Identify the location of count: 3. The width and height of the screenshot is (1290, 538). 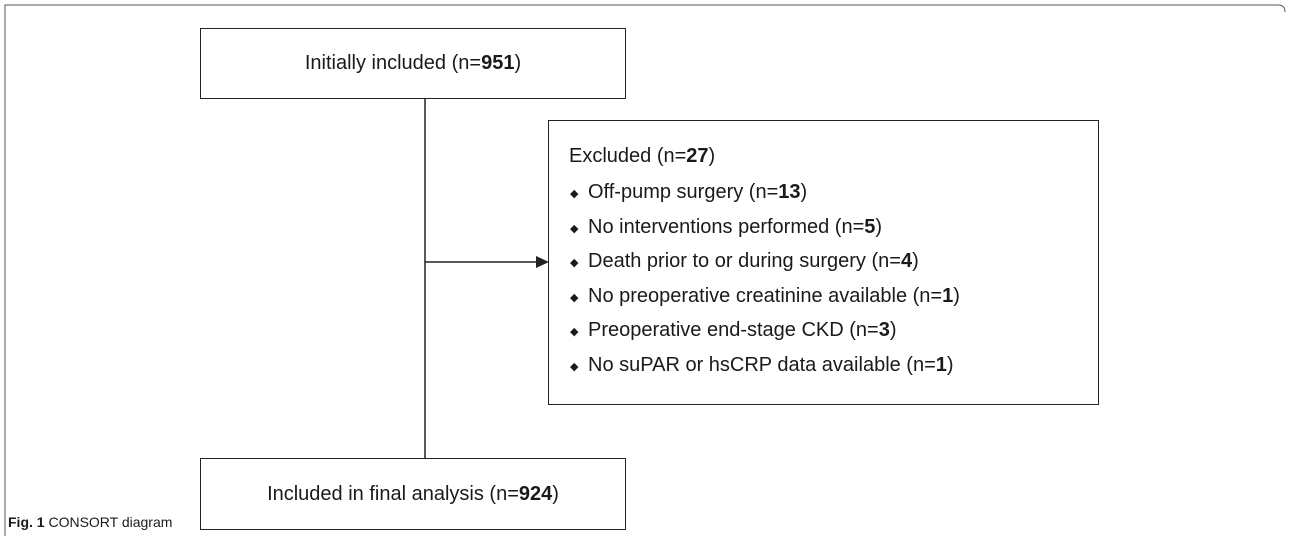
(884, 330).